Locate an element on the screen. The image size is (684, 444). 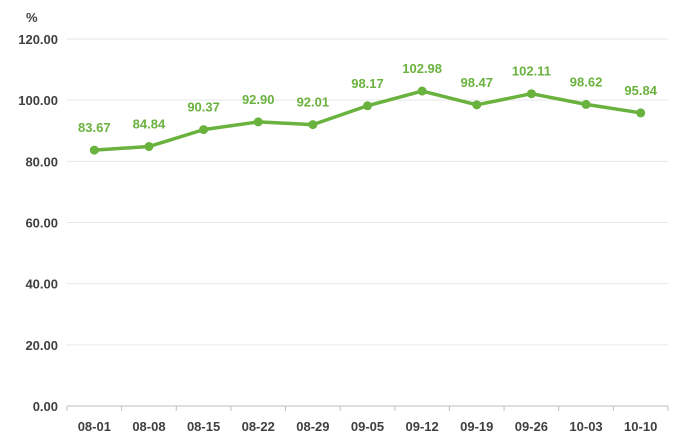
x-tick-label: 08-22 is located at coordinates (258, 426).